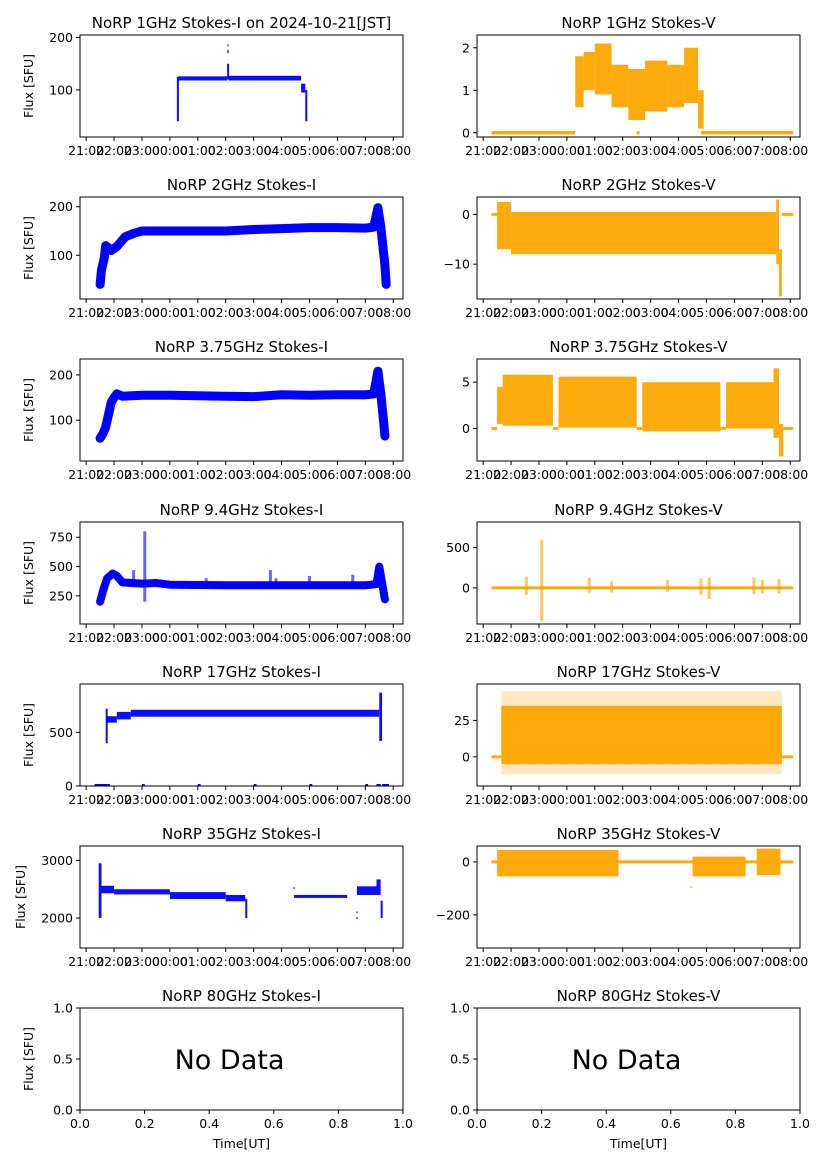  I want to click on subplot-title: NoRP 35GHz Stokes-V, so click(639, 834).